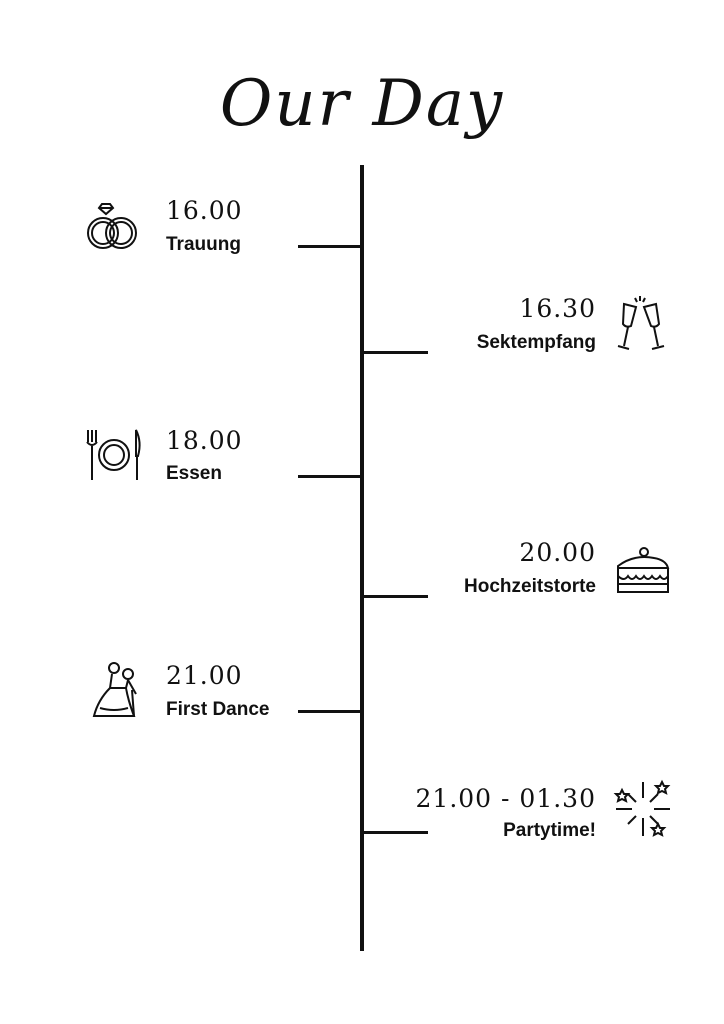 This screenshot has height=1024, width=724. I want to click on page-title: Our Day, so click(362, 110).